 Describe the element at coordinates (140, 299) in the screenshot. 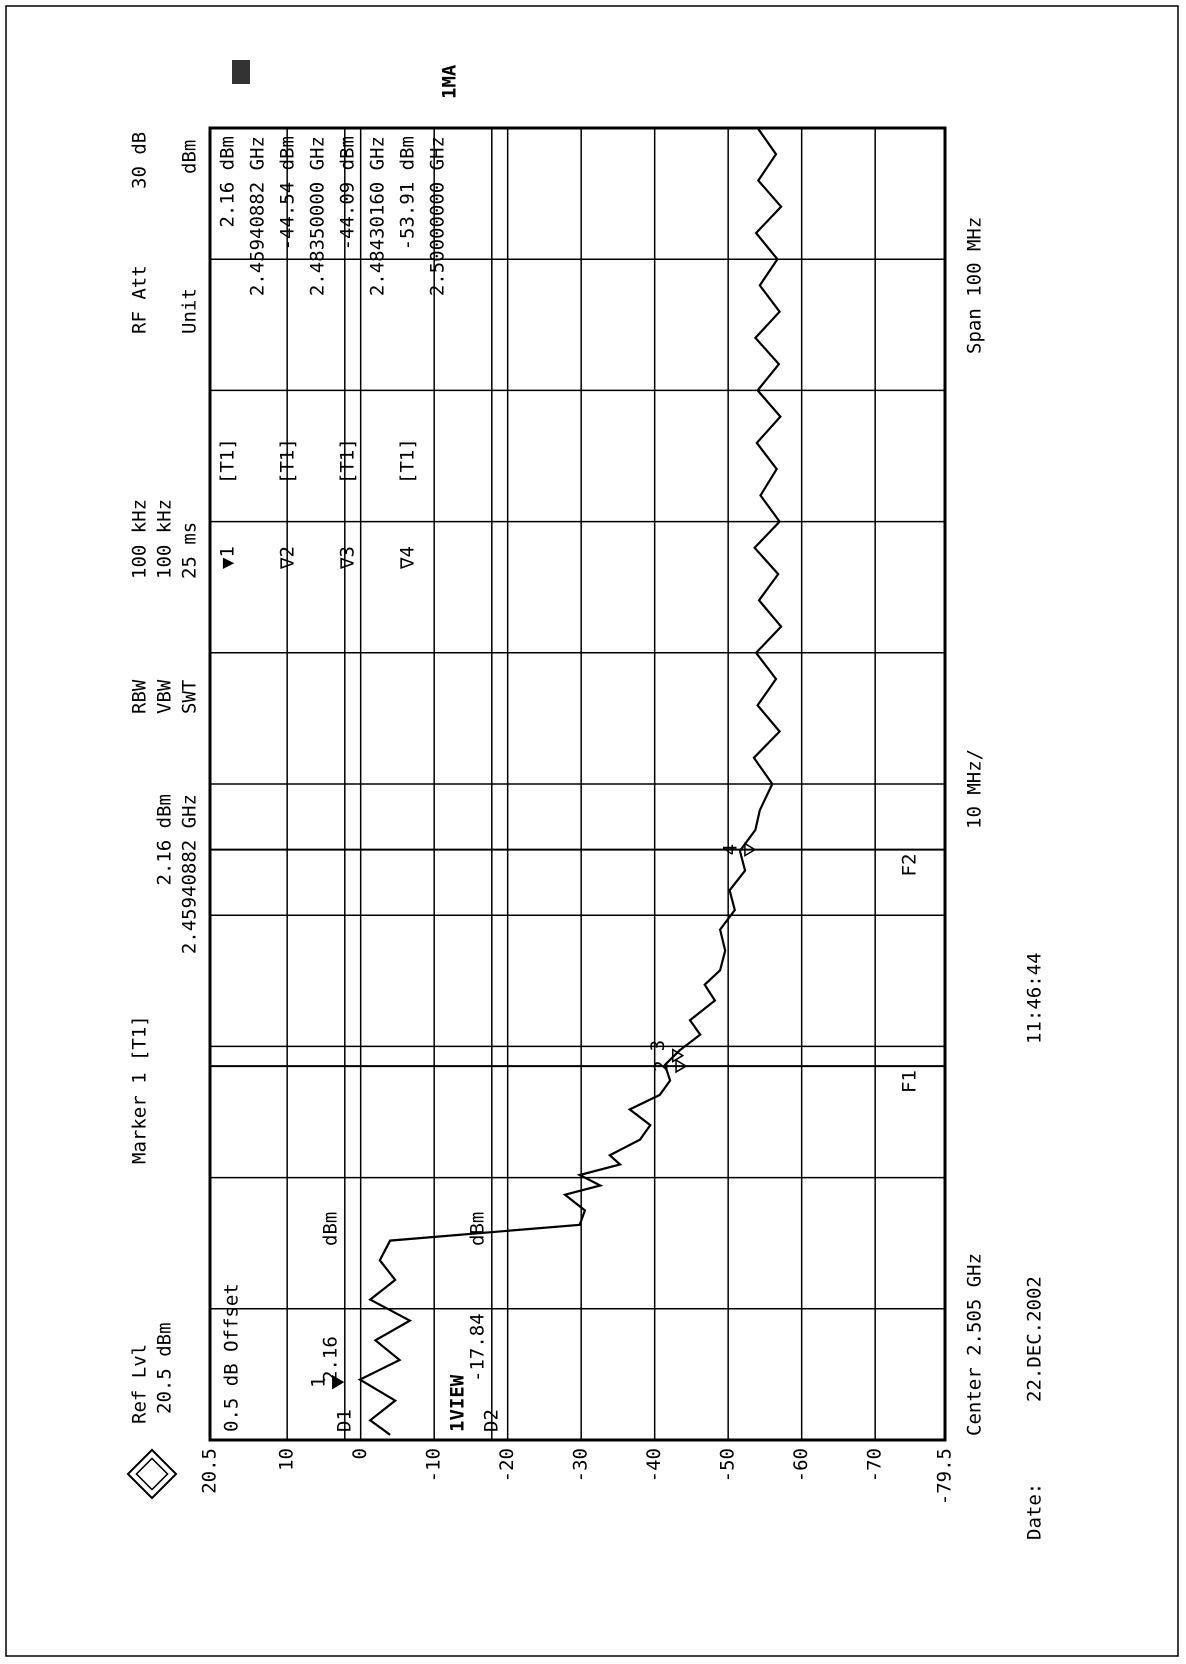

I see `header-att-label: RF Att` at that location.